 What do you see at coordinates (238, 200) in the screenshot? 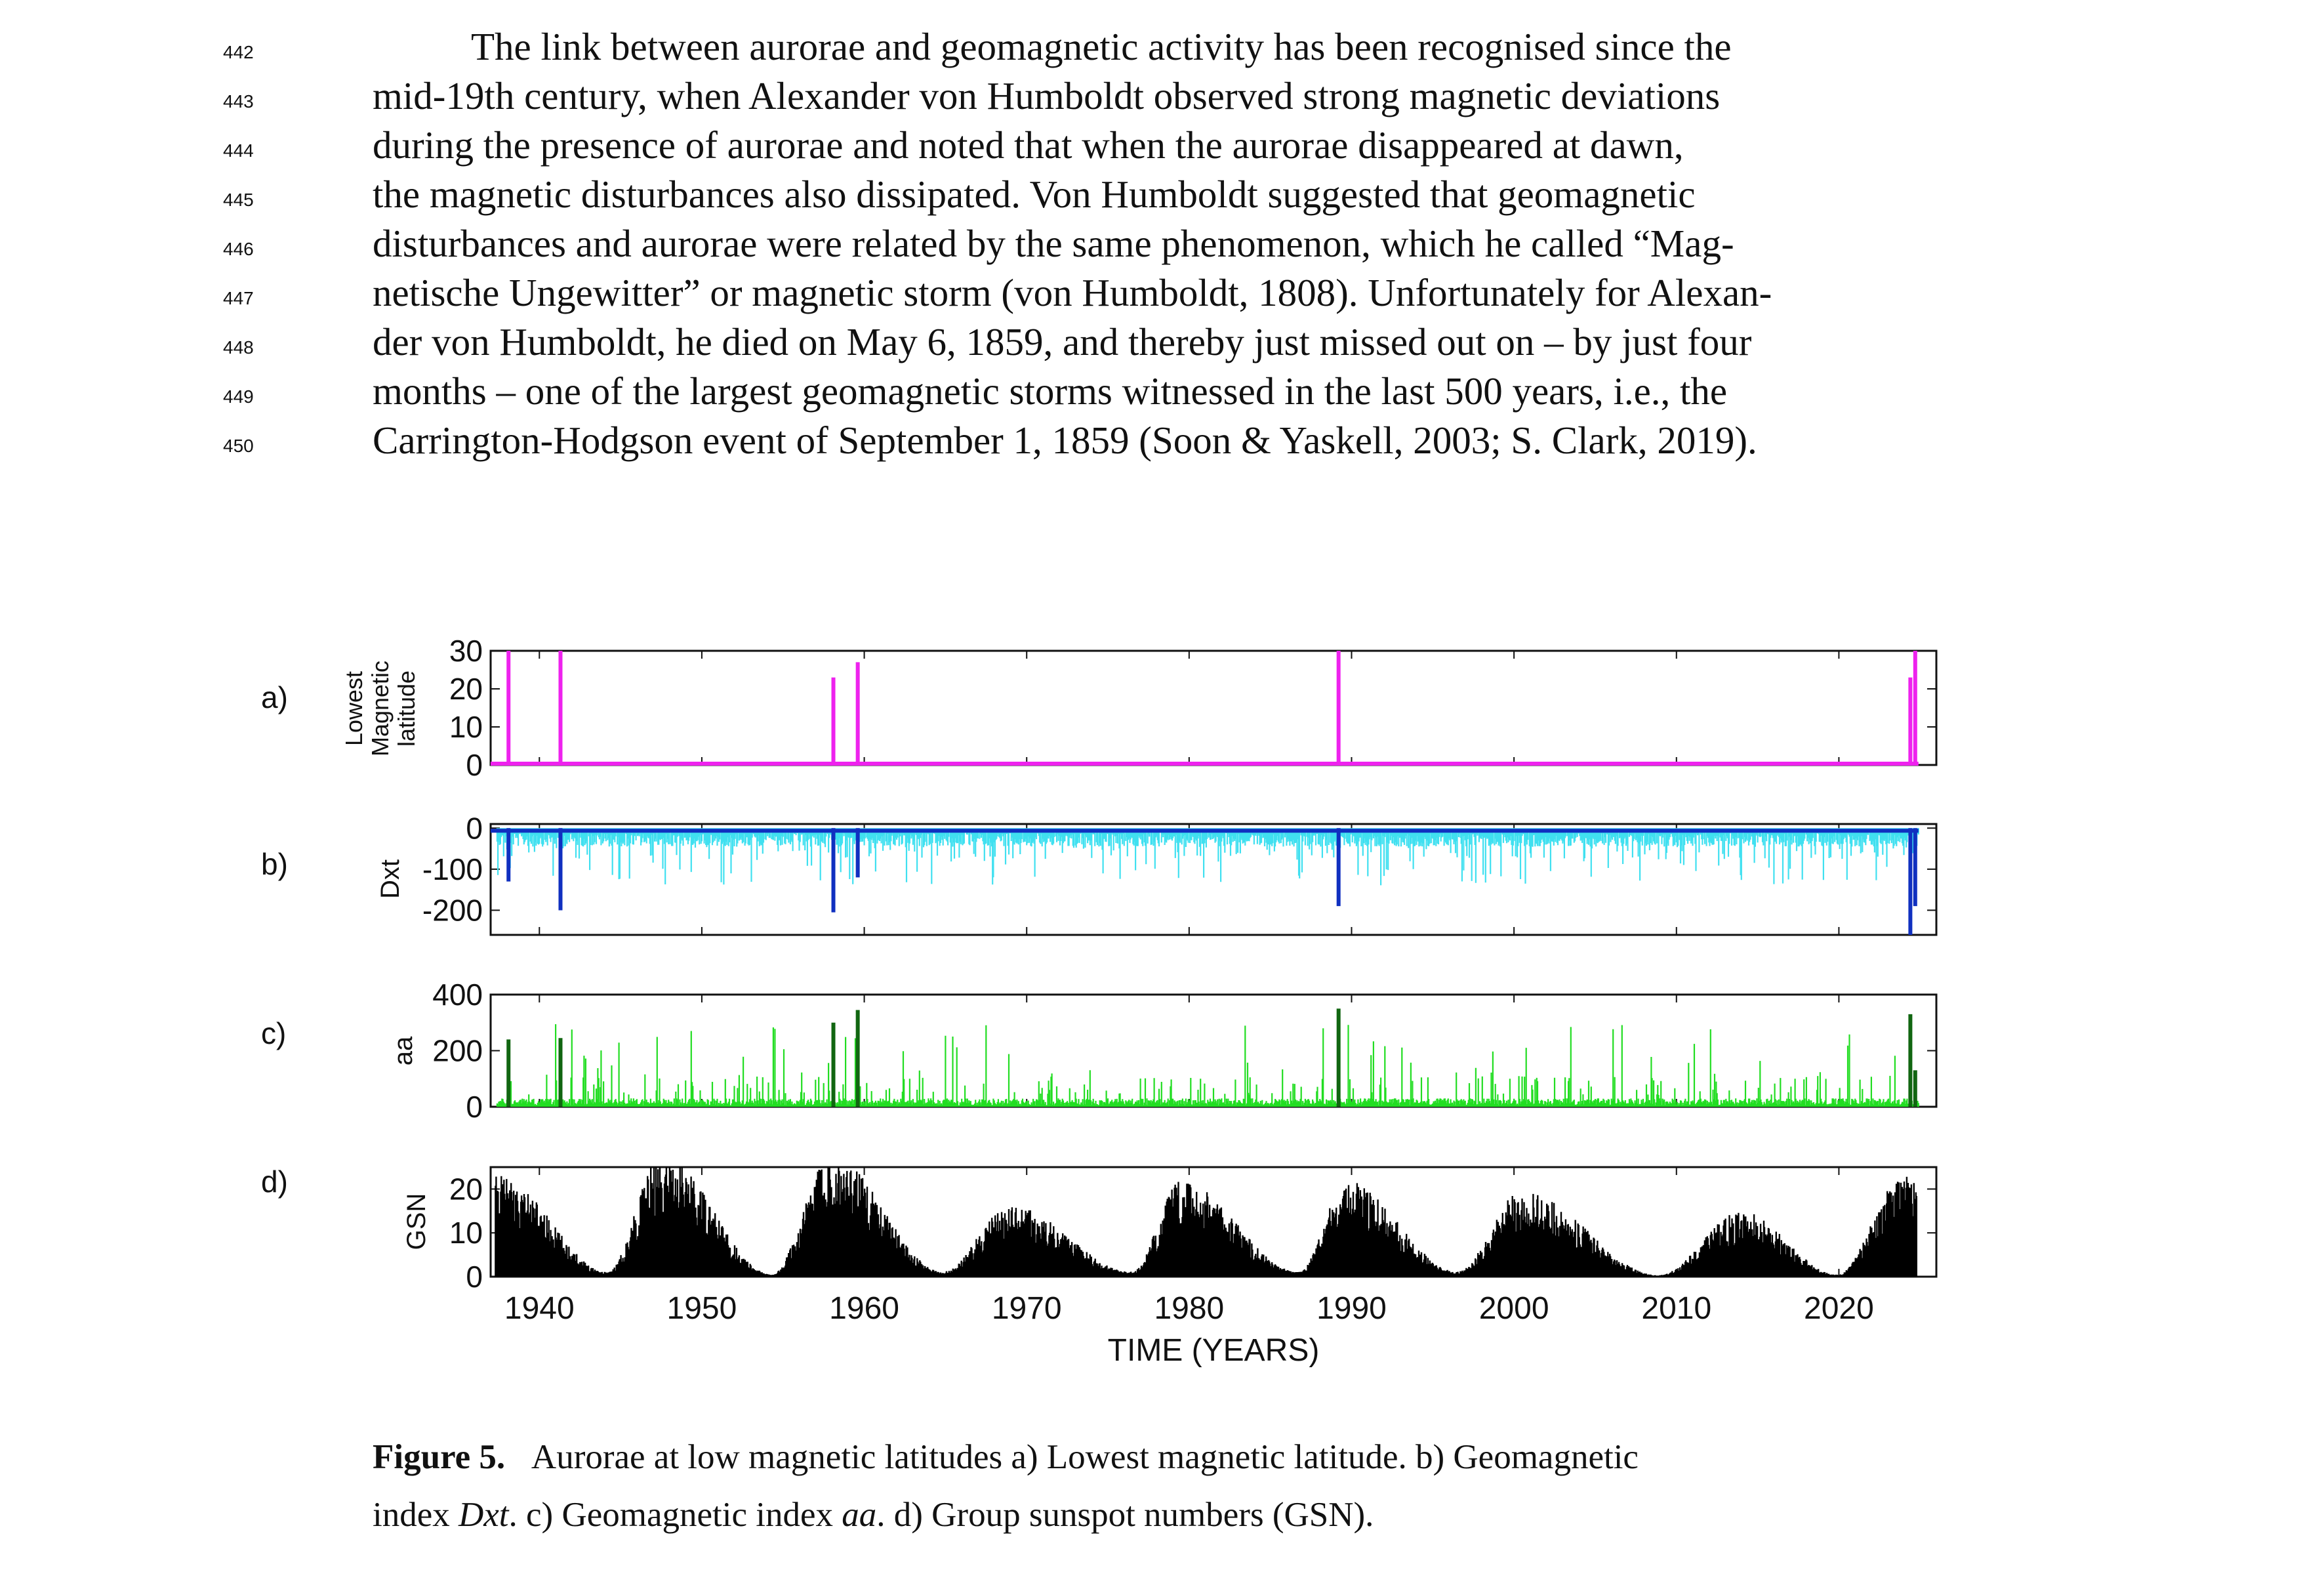
I see `line-number: 445` at bounding box center [238, 200].